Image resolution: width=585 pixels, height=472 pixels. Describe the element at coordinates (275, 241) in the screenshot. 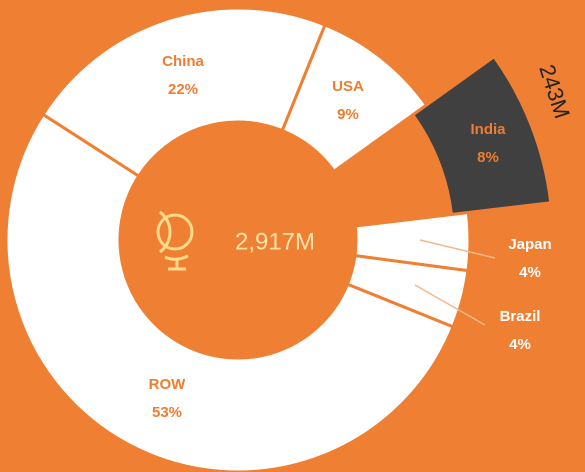

I see `center-label: 2,917M` at that location.